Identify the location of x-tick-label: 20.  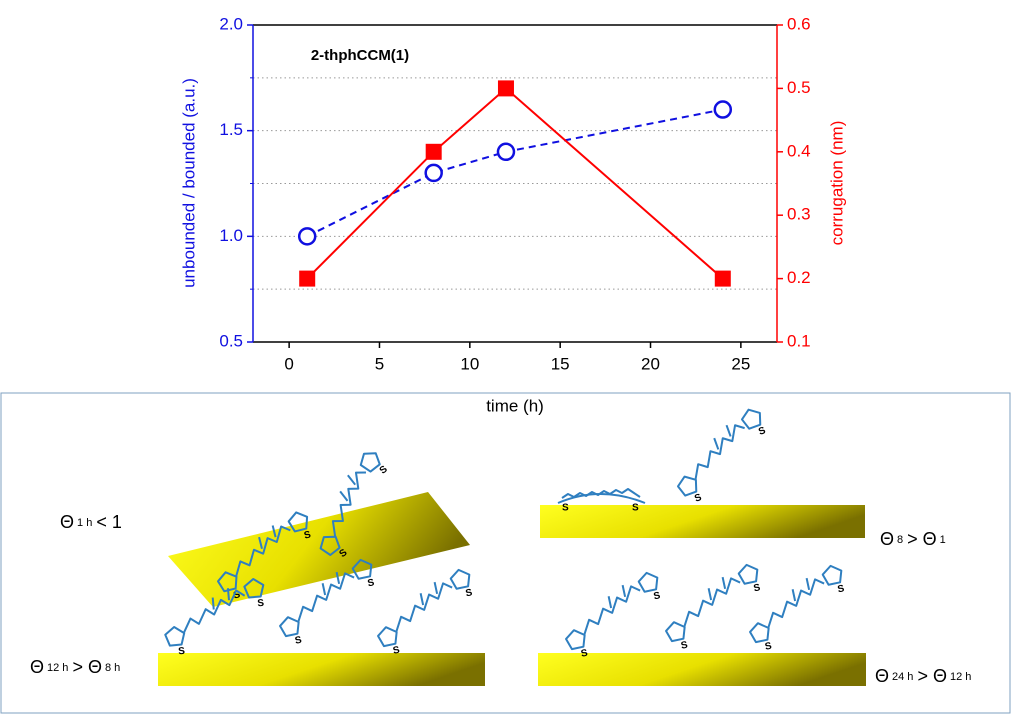
(650, 363).